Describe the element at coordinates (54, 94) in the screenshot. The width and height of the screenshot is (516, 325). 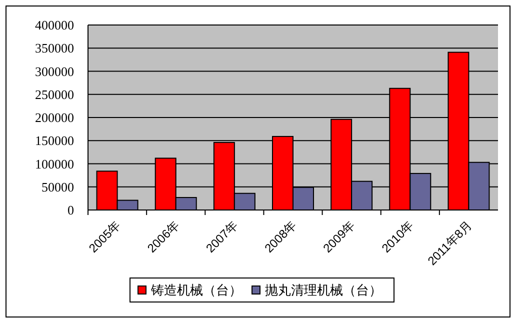
I see `y-tick-label: 250000` at that location.